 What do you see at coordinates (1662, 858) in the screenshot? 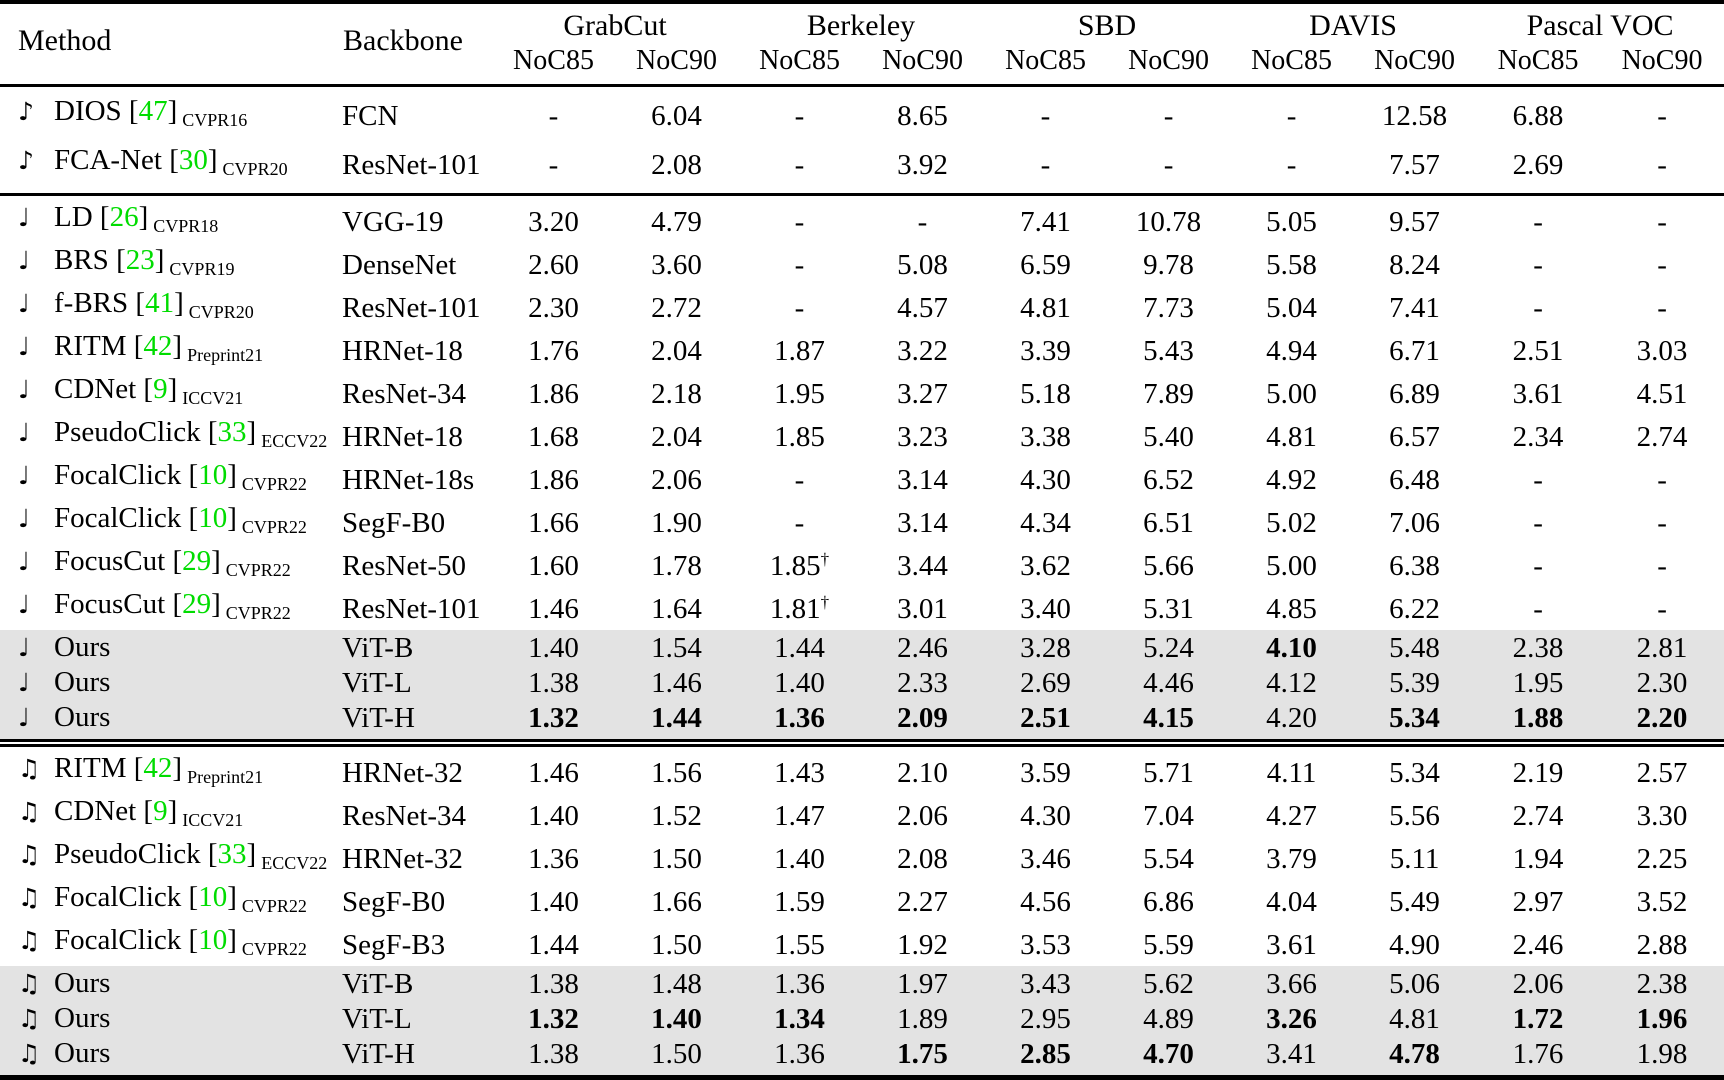
I see `value-cell: 2.25` at bounding box center [1662, 858].